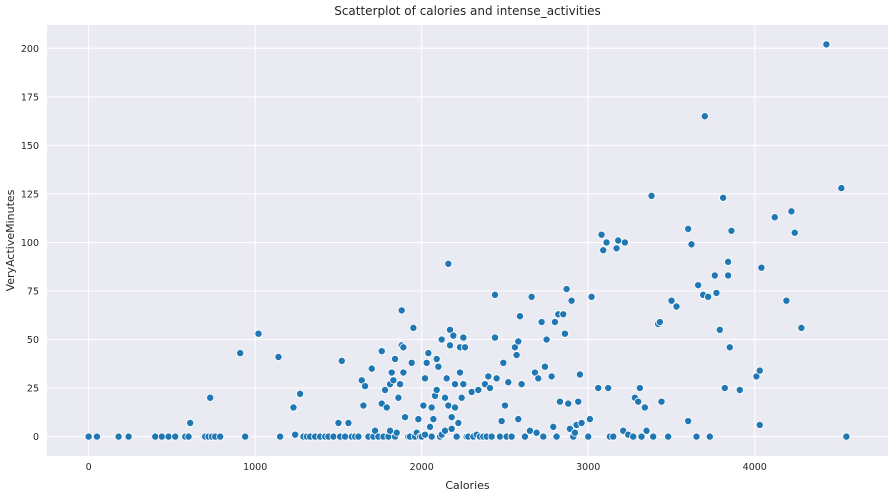 This screenshot has height=500, width=896. What do you see at coordinates (30, 49) in the screenshot?
I see `y-tick-label: 200` at bounding box center [30, 49].